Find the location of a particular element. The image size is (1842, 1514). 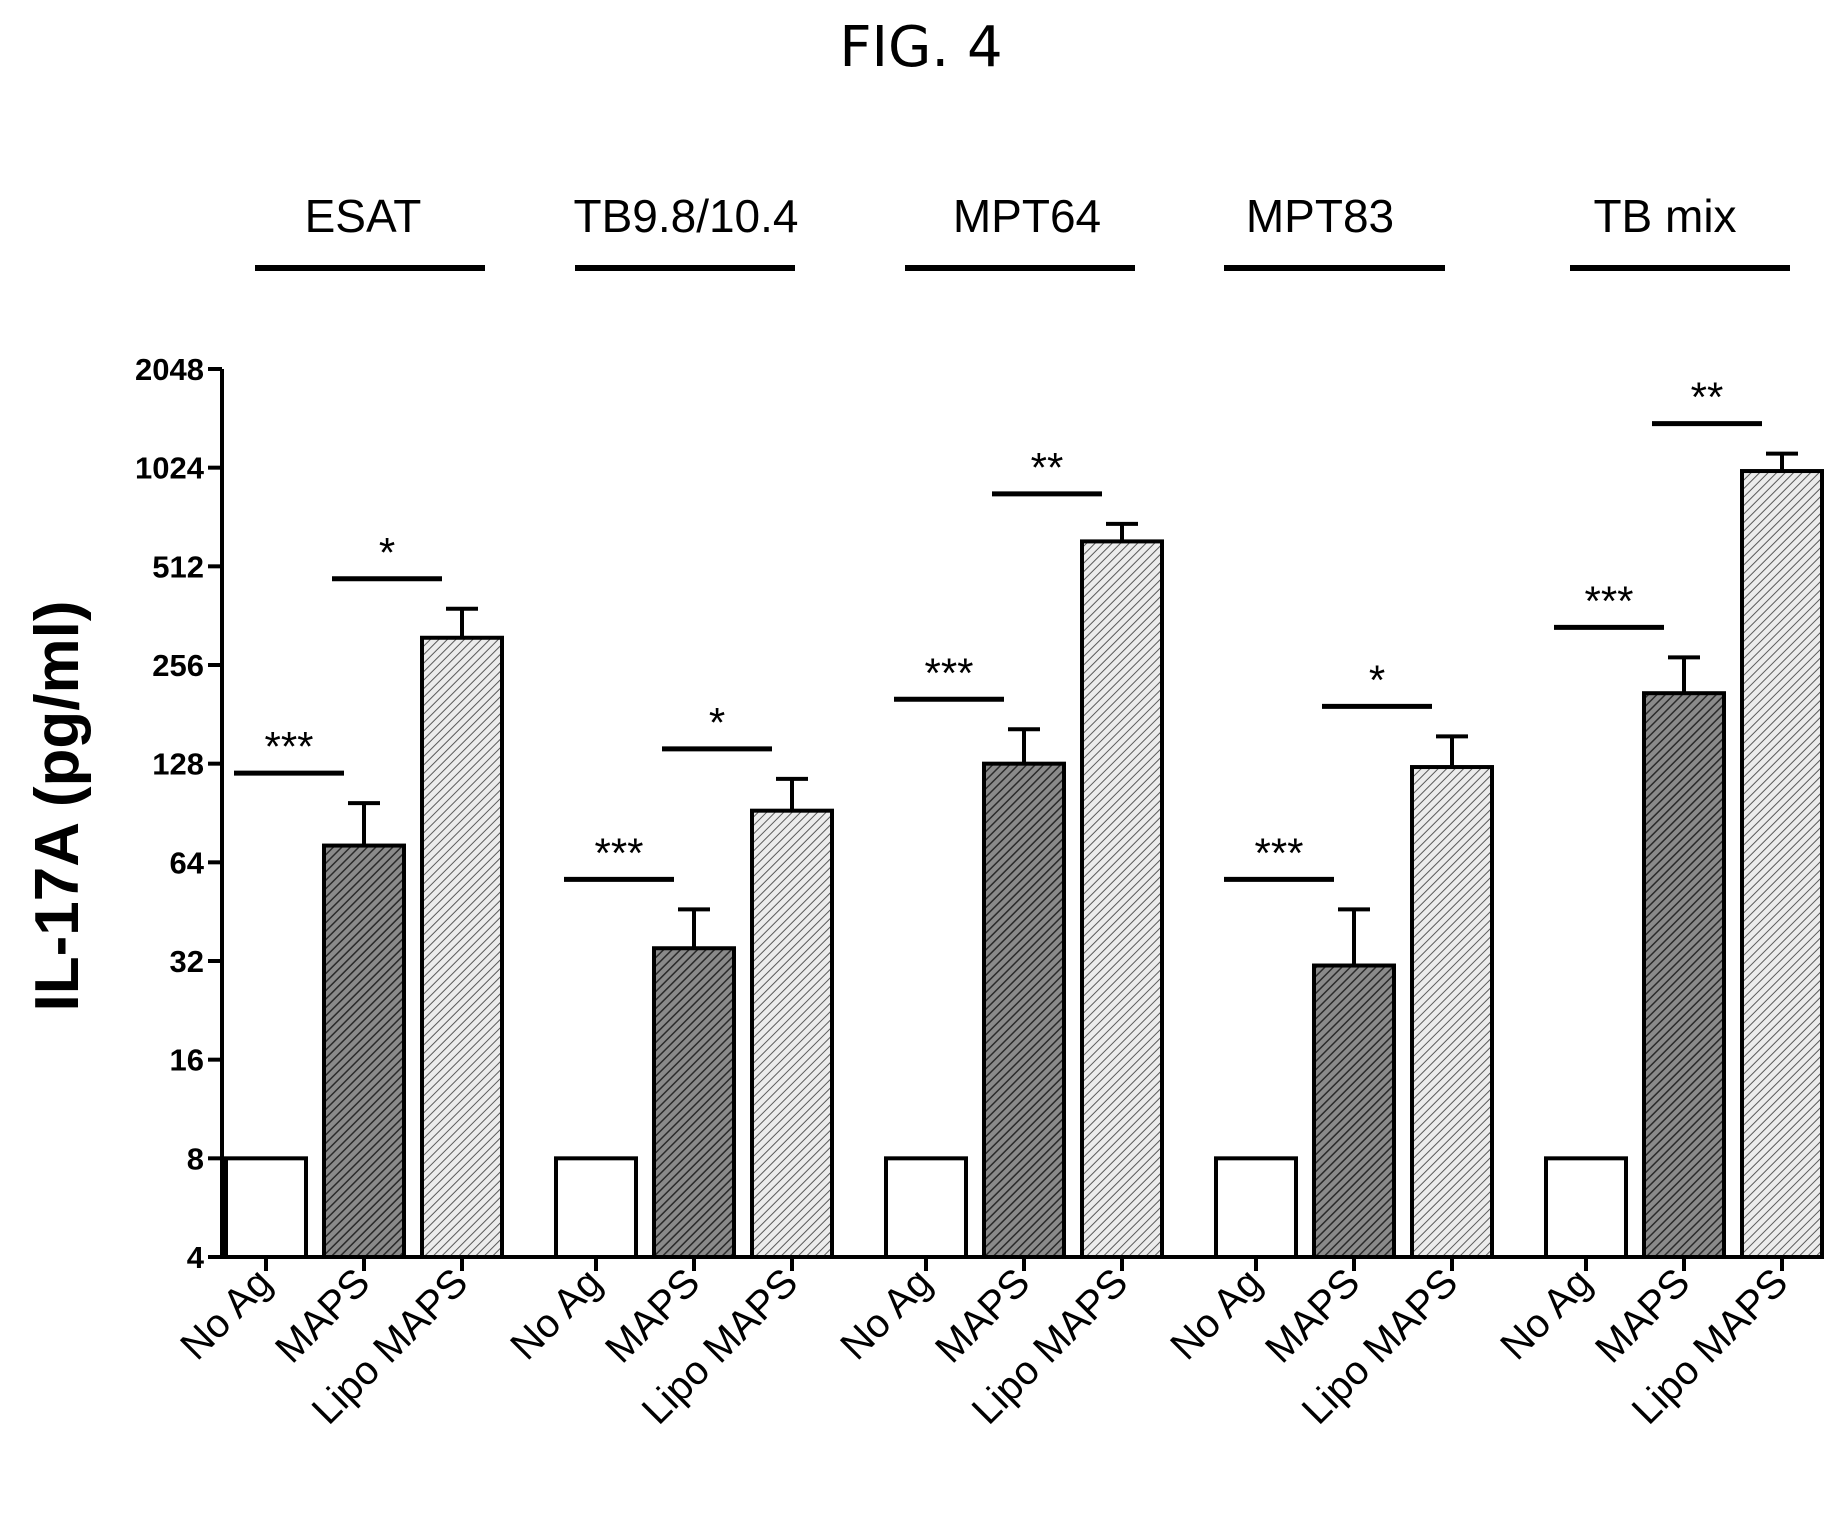

y-tick-label-1024: 1024 is located at coordinates (170, 468).